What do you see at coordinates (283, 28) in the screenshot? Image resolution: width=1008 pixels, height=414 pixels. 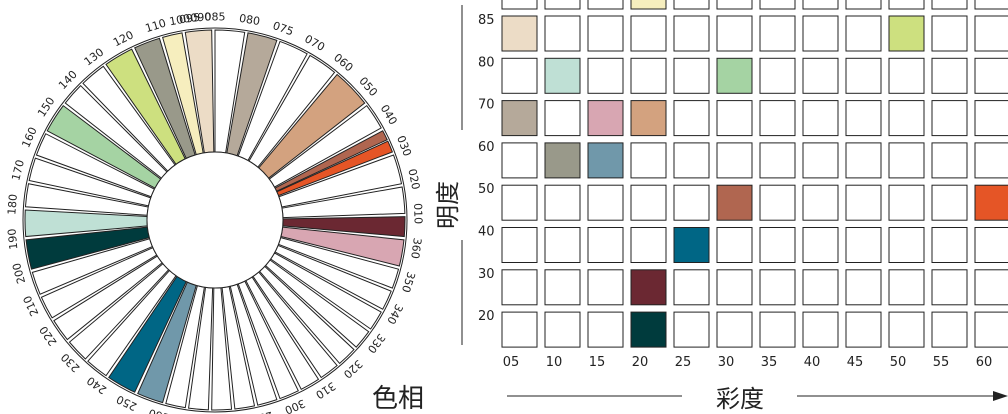 I see `hue-label: 075` at bounding box center [283, 28].